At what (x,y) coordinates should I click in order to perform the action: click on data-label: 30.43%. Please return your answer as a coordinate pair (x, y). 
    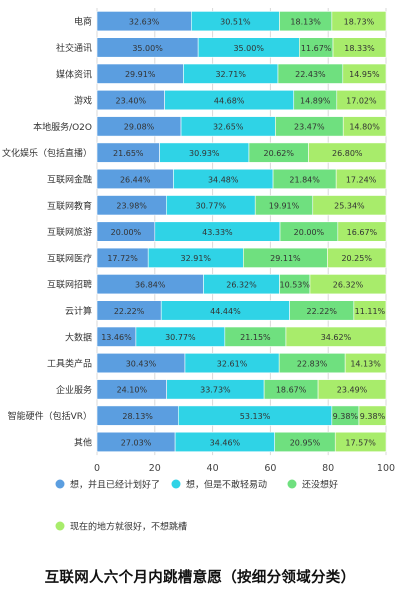
    Looking at the image, I should click on (141, 363).